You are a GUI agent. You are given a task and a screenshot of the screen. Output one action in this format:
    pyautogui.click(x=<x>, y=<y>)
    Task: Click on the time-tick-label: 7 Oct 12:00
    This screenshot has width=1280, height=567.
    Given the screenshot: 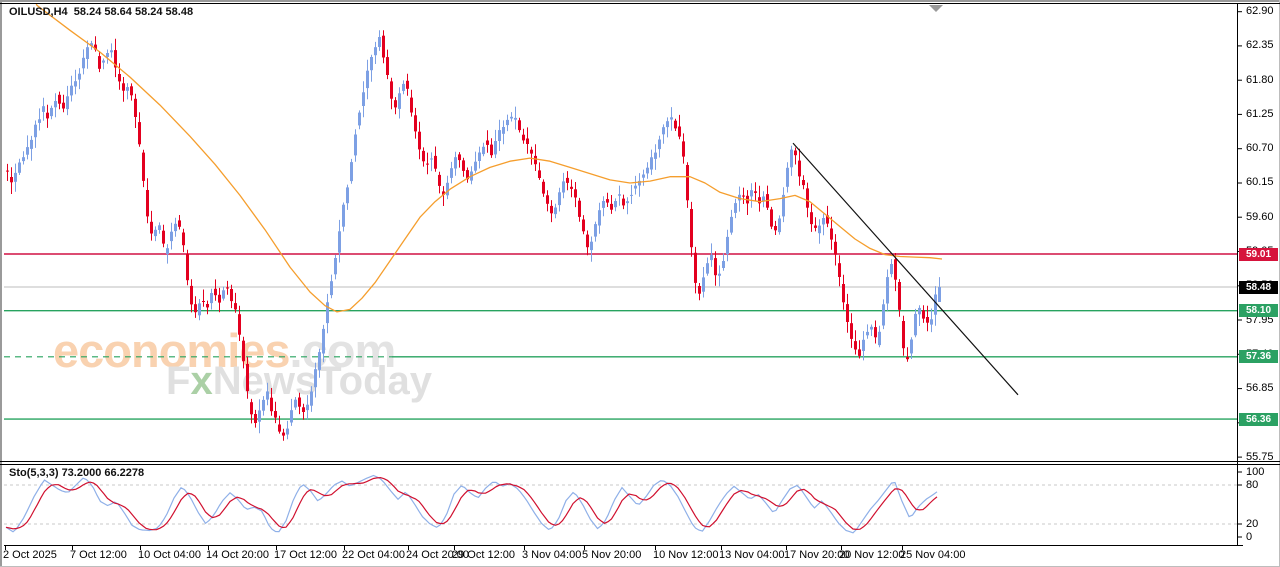 What is the action you would take?
    pyautogui.click(x=98, y=555)
    